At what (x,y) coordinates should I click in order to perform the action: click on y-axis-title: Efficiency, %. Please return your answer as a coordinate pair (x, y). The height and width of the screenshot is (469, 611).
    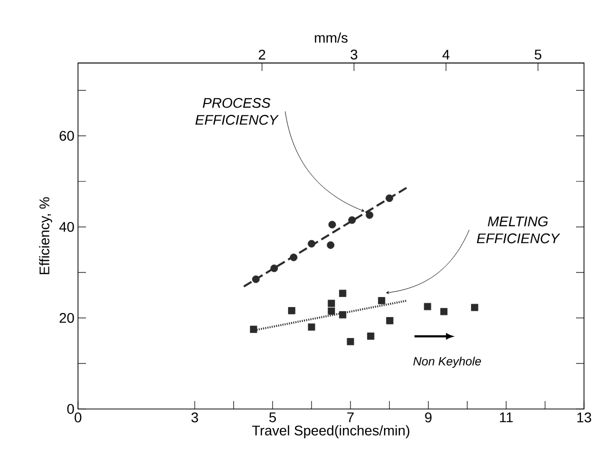
    Looking at the image, I should click on (45, 235).